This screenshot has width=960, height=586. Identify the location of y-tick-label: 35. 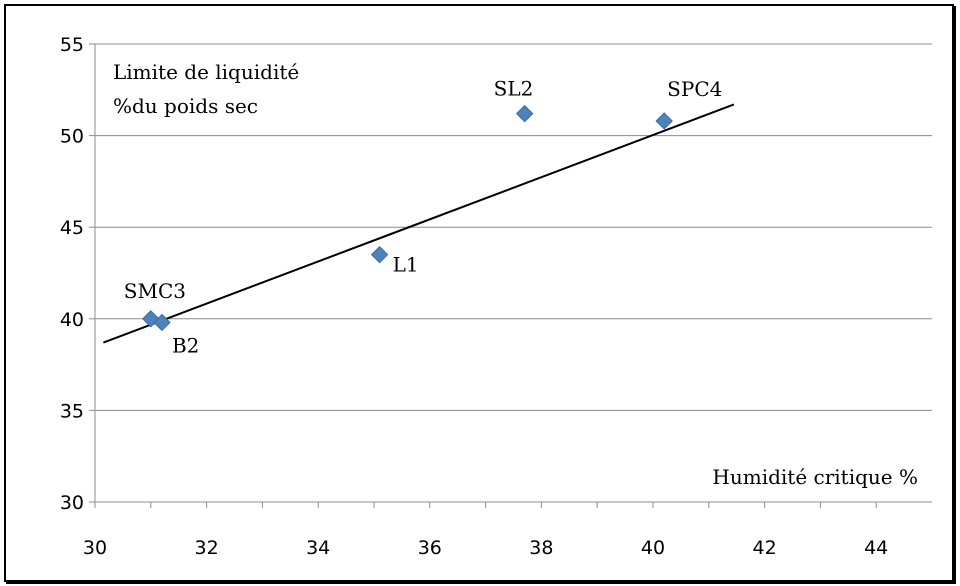
(72, 411).